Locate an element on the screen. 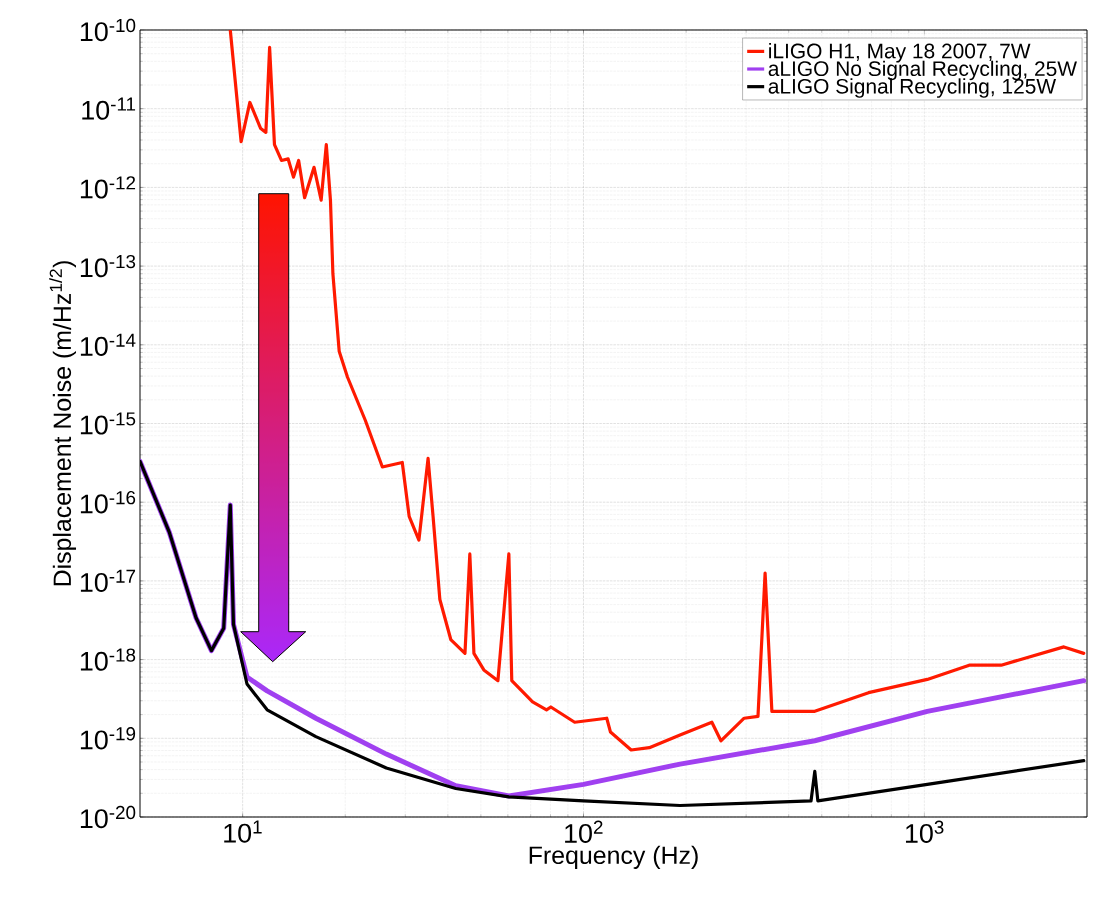  y-tick-label: 10$^{-11}$ is located at coordinates (109, 108).